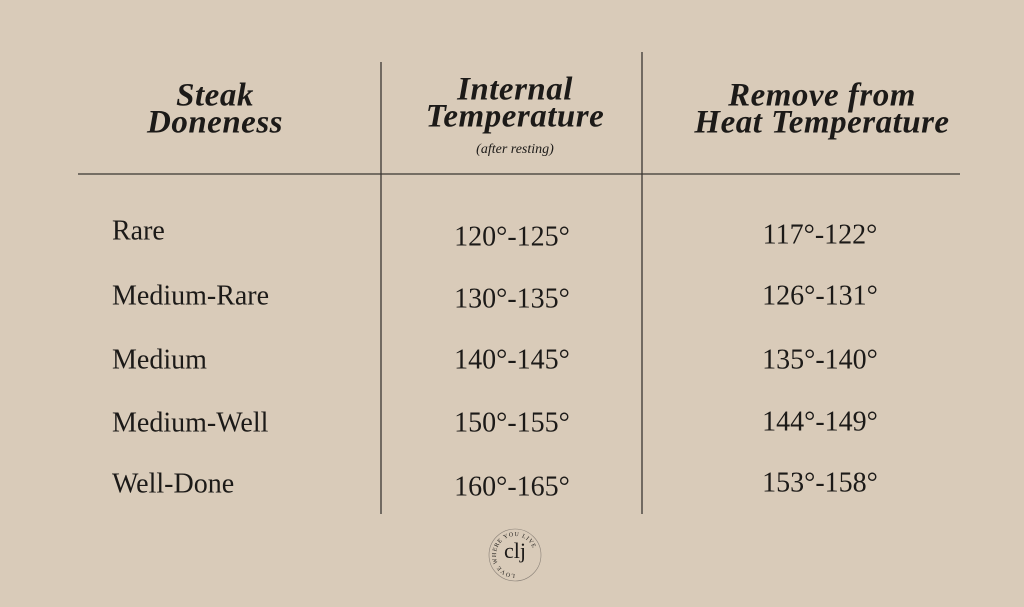 This screenshot has height=607, width=1024. I want to click on logo-circle, so click(515, 555).